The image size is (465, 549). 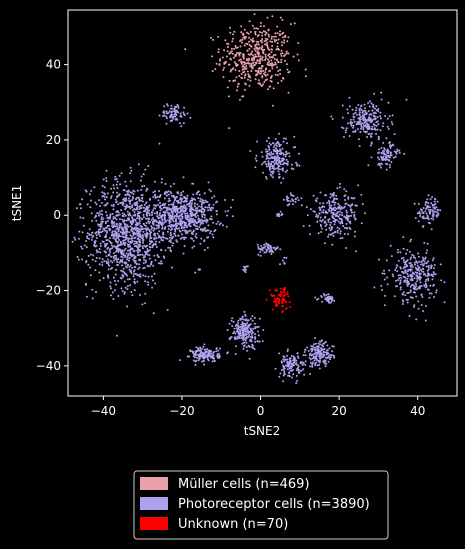 What do you see at coordinates (417, 411) in the screenshot?
I see `x-tick-label: 40` at bounding box center [417, 411].